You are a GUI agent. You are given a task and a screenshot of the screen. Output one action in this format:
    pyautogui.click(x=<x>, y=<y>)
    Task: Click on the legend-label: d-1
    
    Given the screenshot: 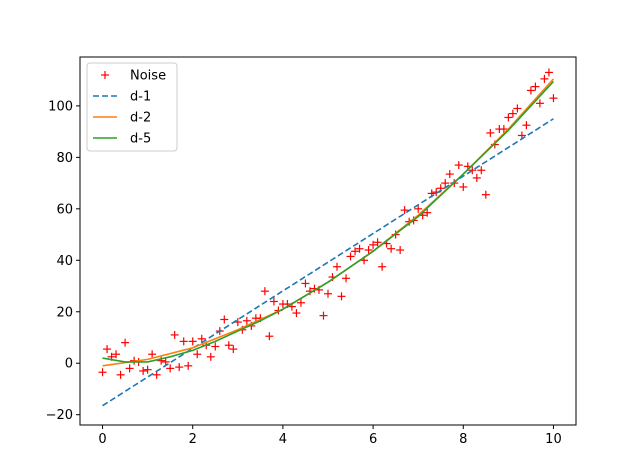 What is the action you would take?
    pyautogui.click(x=140, y=97)
    